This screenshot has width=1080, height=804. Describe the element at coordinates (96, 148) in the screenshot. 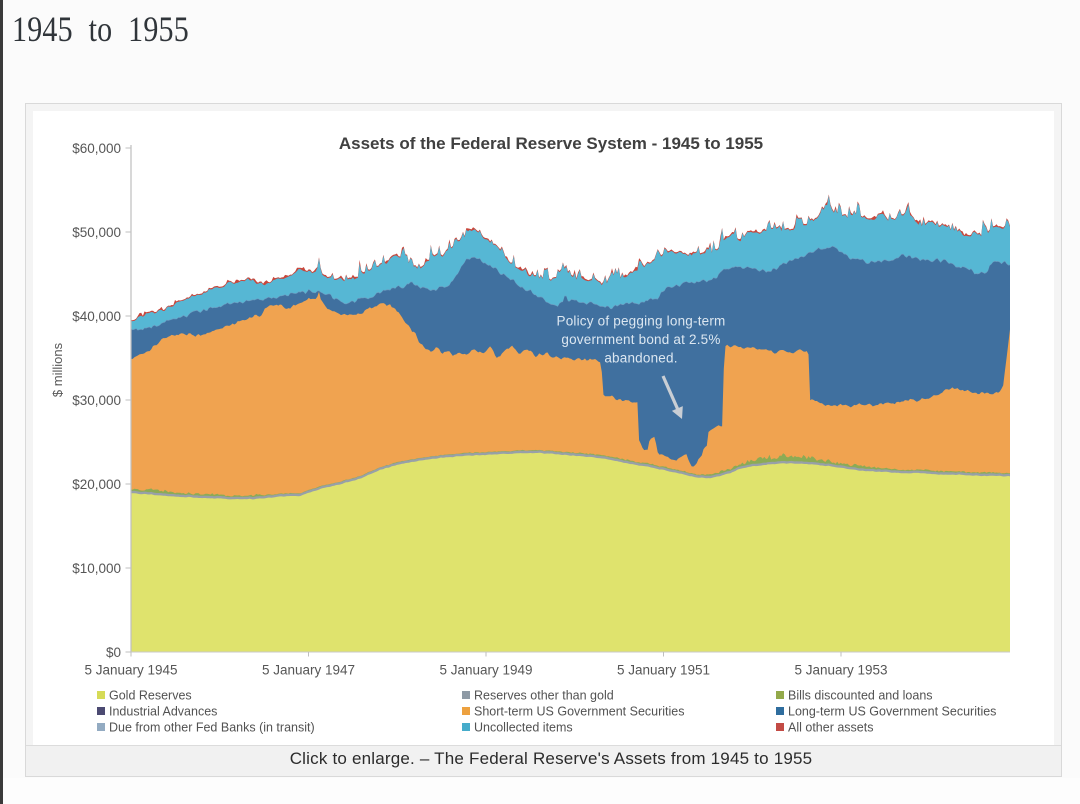

I see `svg-text: $60,000` at that location.